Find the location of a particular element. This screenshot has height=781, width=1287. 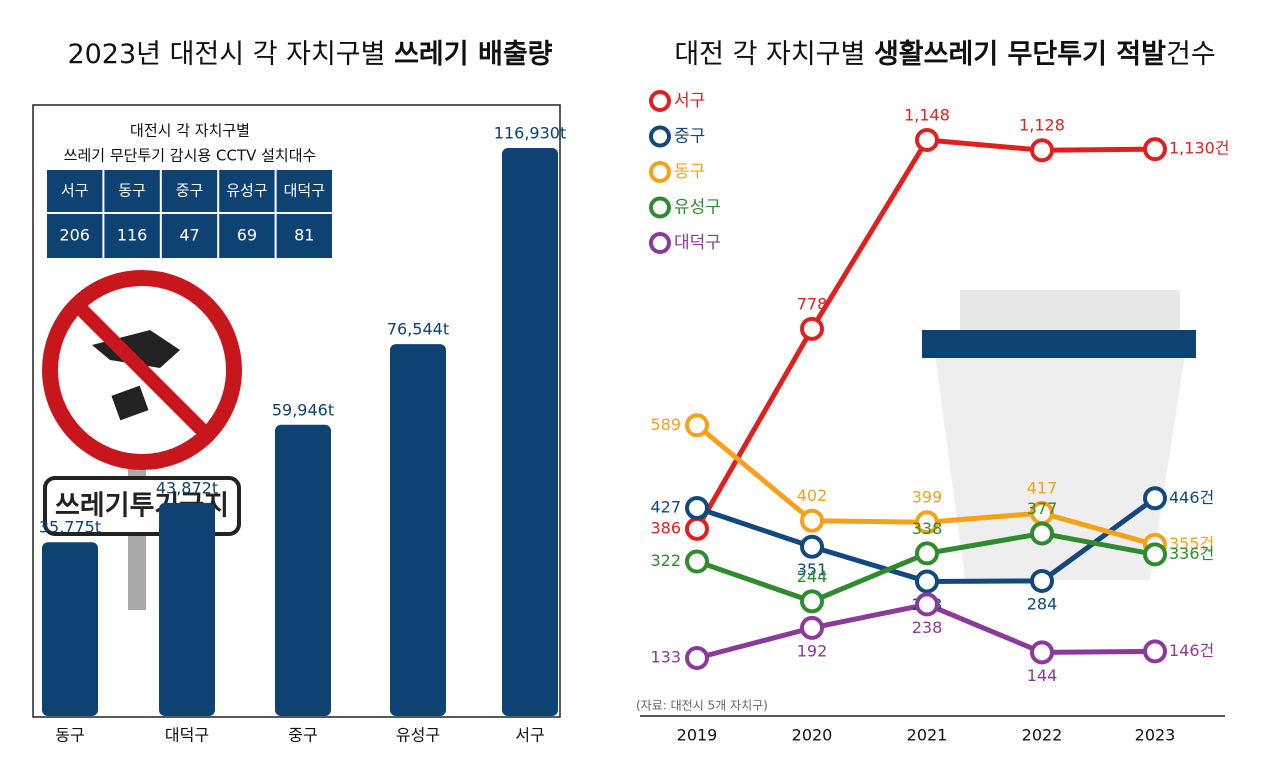

value-label: 446건 is located at coordinates (1191, 497).